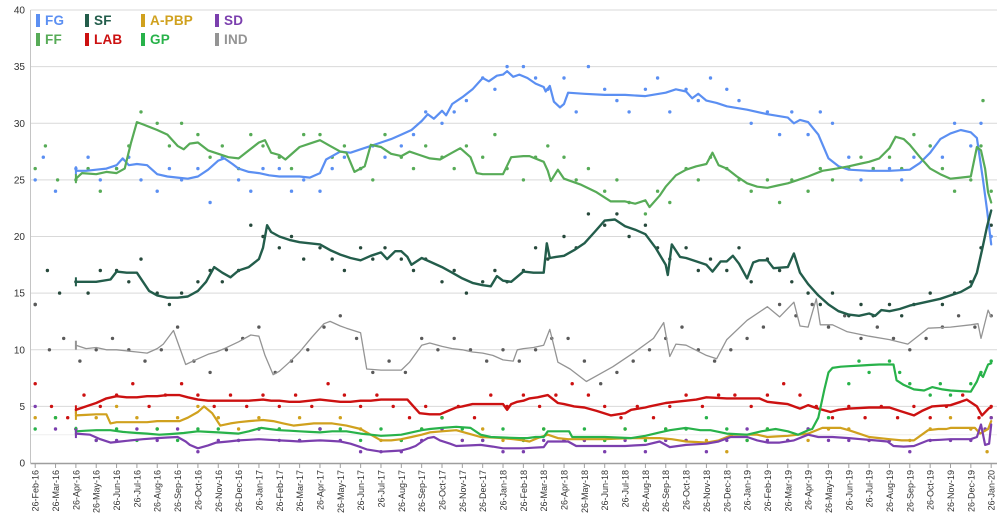 This screenshot has height=520, width=1000. What do you see at coordinates (533, 340) in the screenshot?
I see `trend-line-ind` at bounding box center [533, 340].